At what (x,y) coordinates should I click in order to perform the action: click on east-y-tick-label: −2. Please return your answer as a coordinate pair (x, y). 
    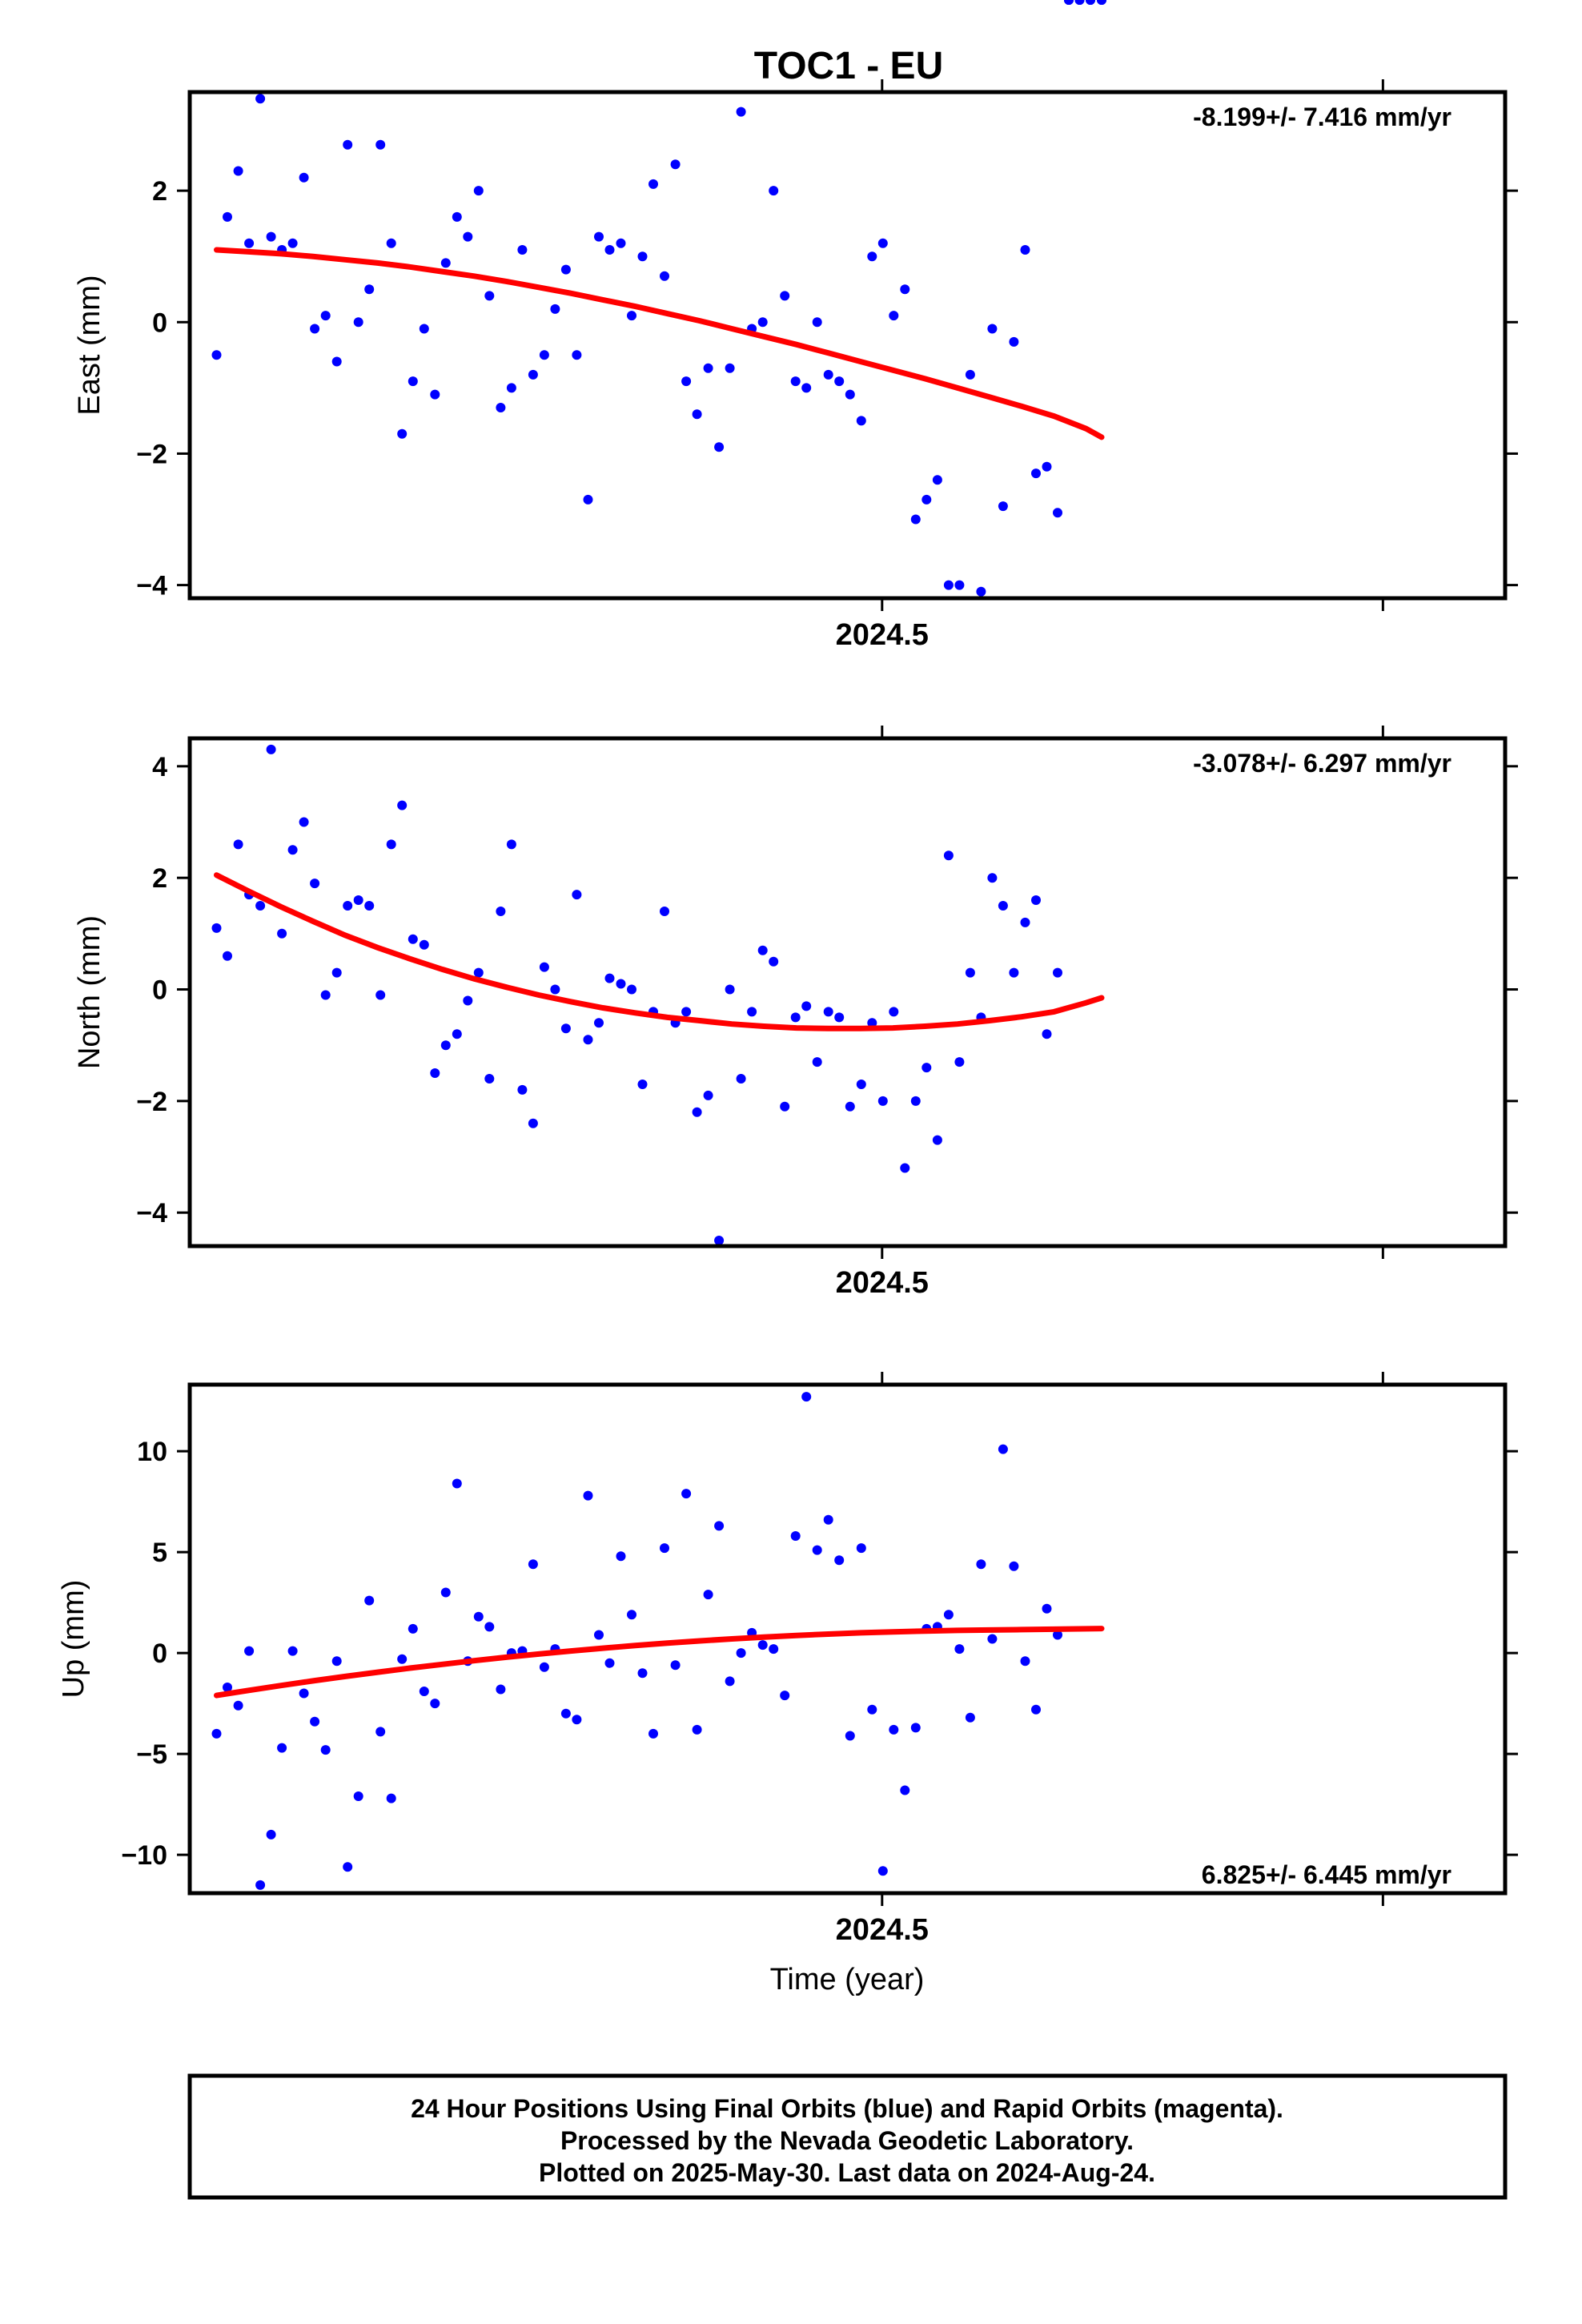
    Looking at the image, I should click on (151, 454).